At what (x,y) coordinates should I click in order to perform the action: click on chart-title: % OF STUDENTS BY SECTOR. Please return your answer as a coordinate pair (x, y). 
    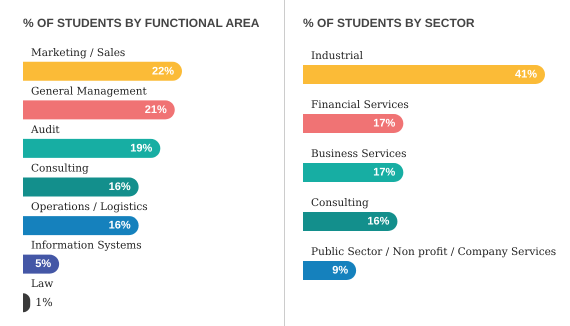
    Looking at the image, I should click on (389, 23).